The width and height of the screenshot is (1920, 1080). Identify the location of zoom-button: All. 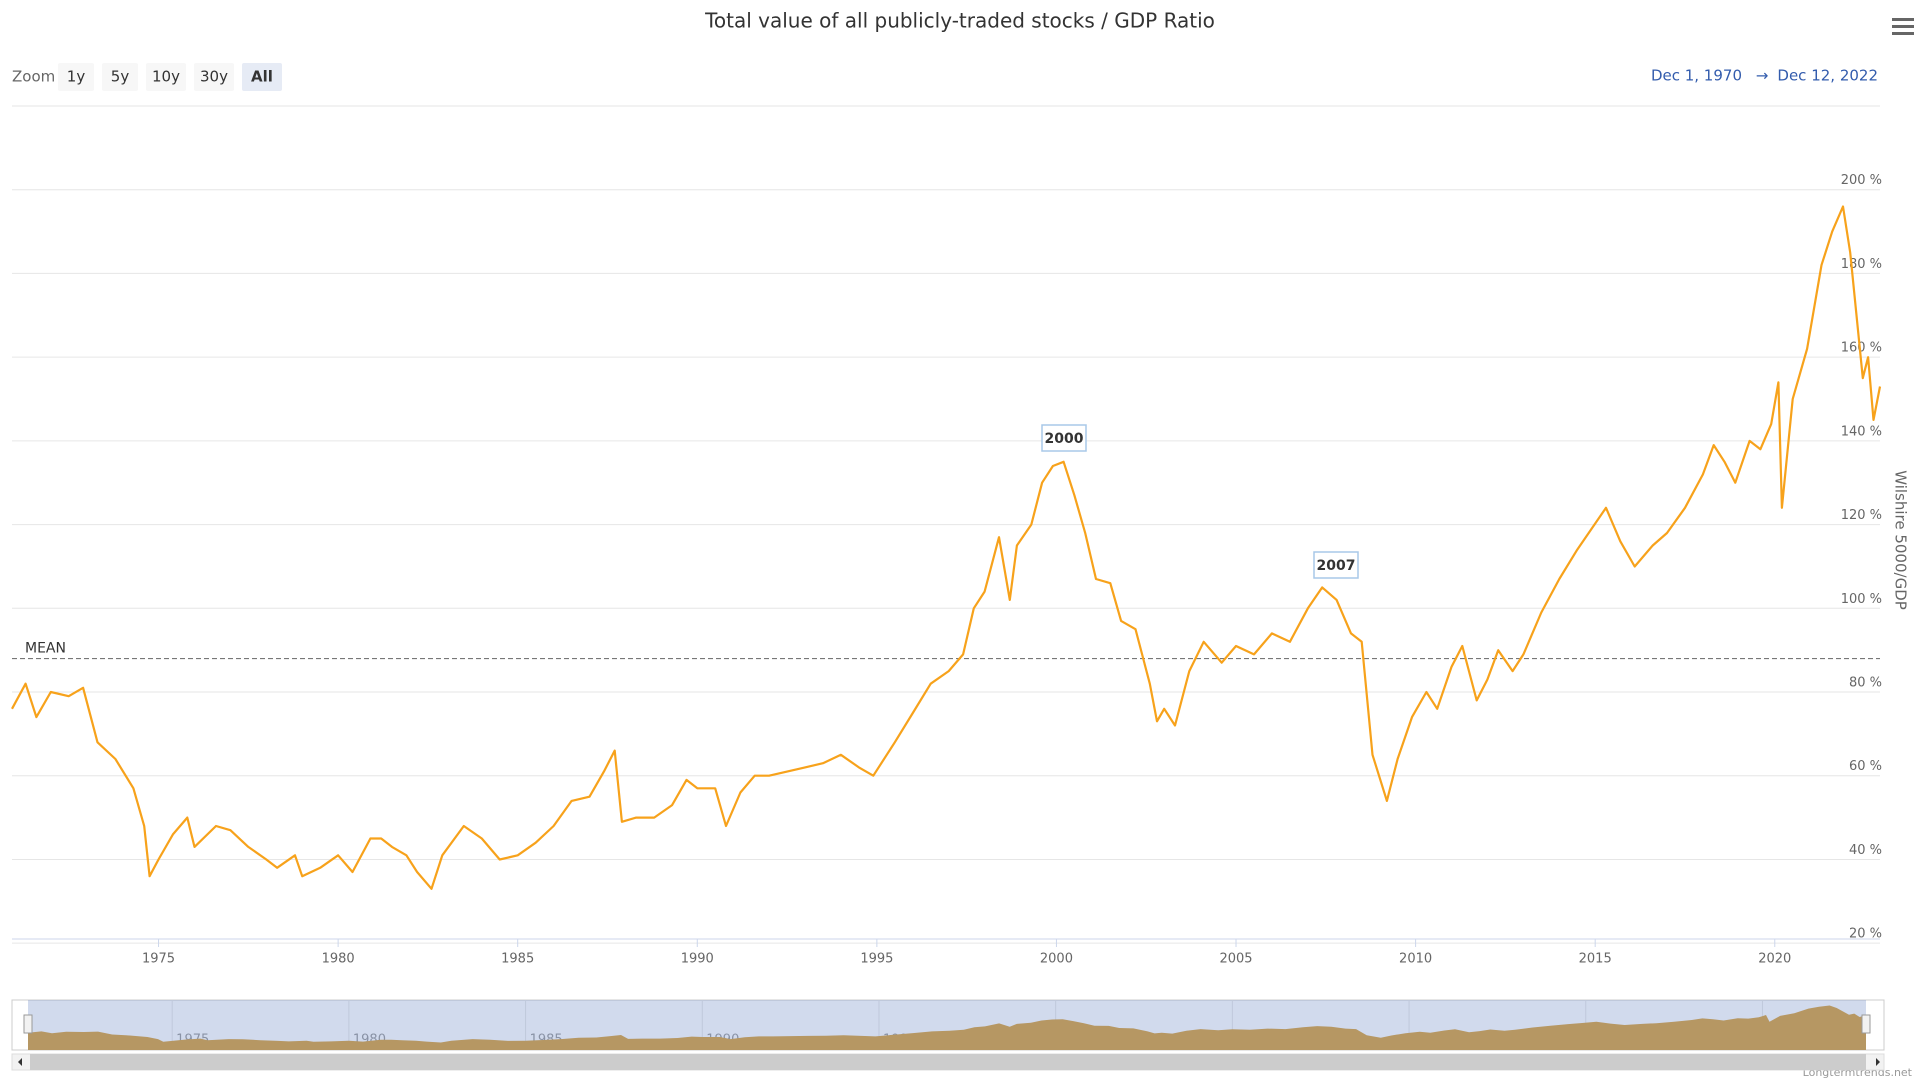
(262, 77).